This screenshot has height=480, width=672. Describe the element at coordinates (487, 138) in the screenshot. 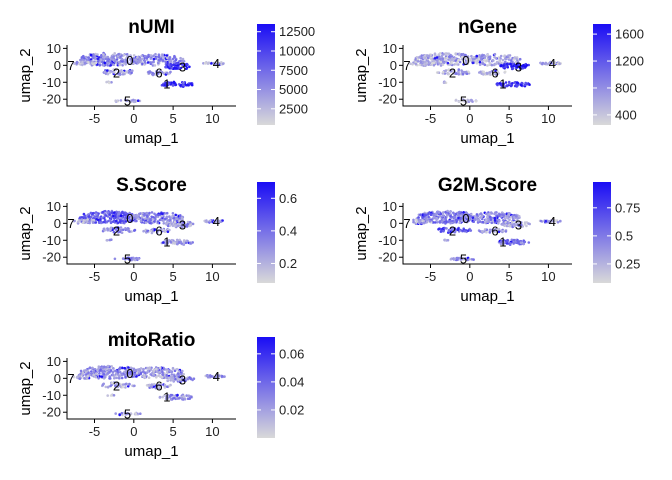

I see `x-axis-label: umap_1` at that location.